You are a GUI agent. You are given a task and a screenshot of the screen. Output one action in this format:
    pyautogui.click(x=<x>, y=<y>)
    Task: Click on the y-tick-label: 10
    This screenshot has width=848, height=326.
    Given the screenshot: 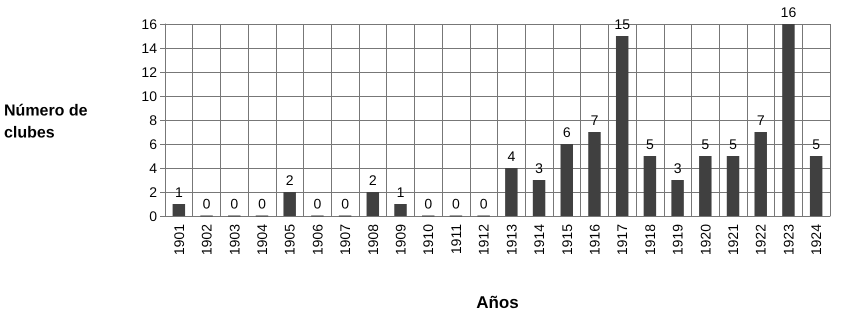 What is the action you would take?
    pyautogui.click(x=149, y=96)
    